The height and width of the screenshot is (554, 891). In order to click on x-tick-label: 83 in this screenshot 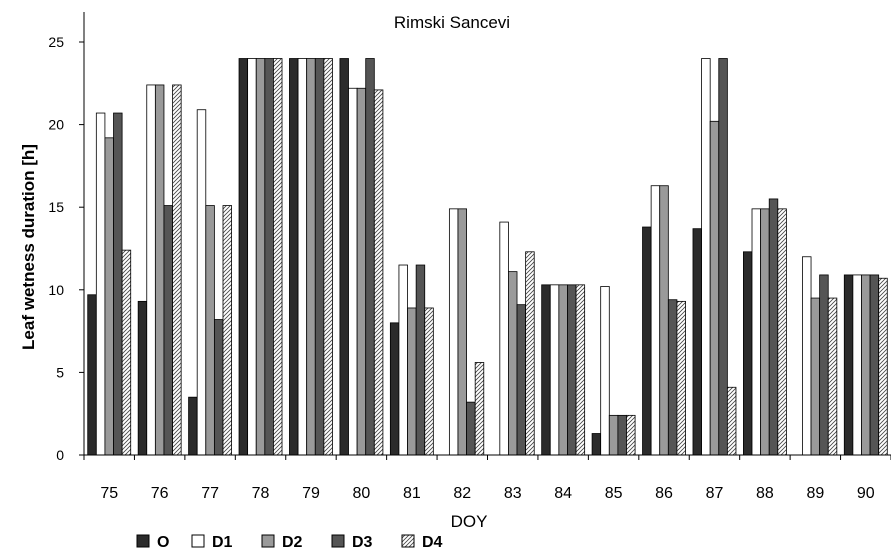, I will do `click(513, 493)`.